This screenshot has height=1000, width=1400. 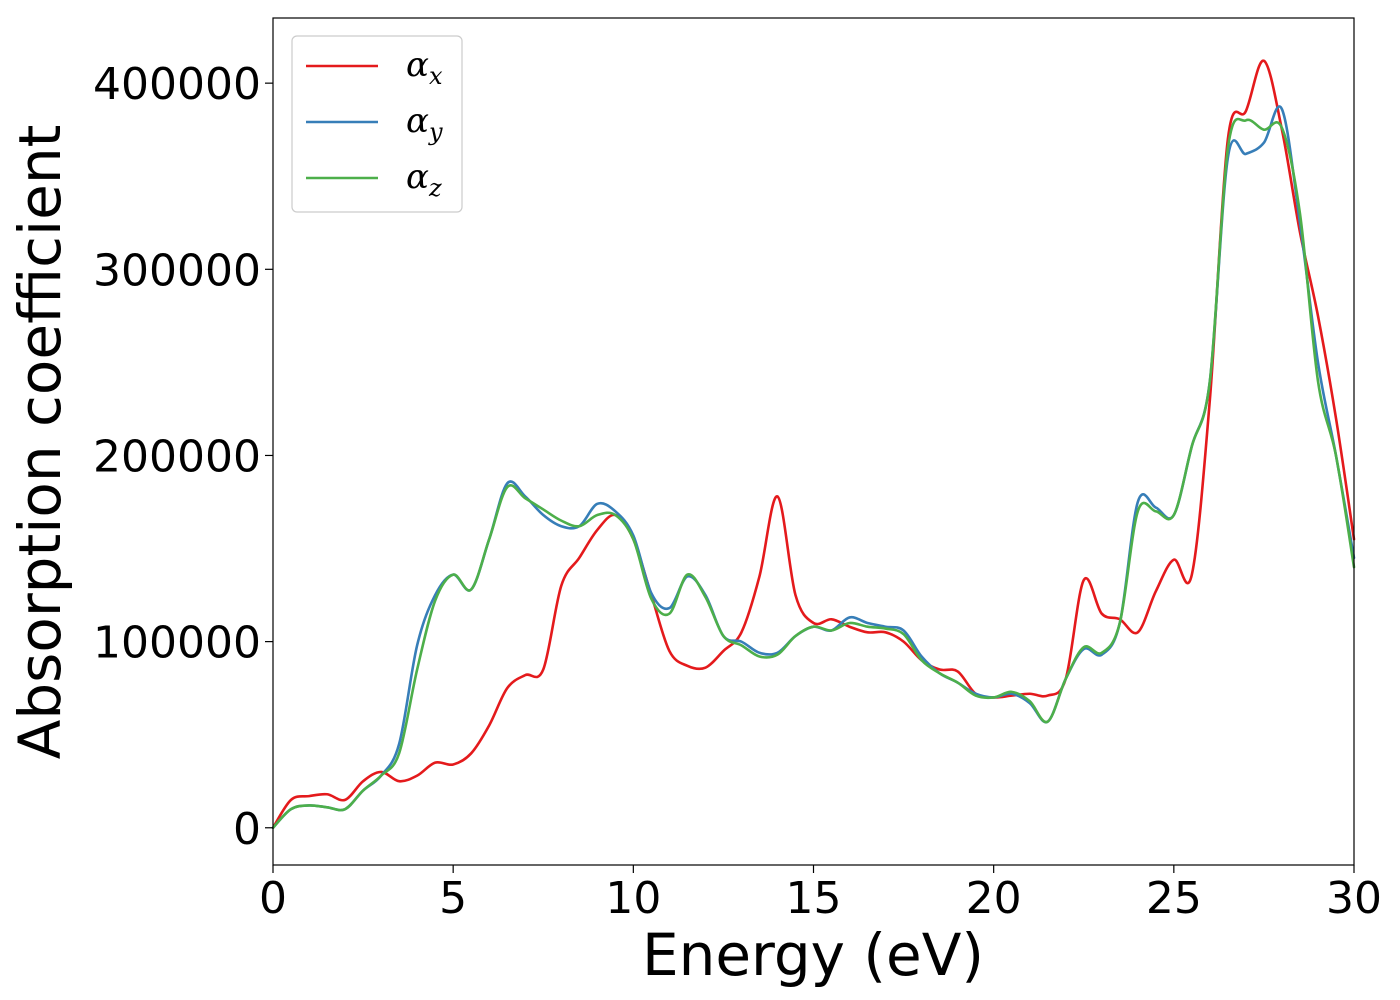 What do you see at coordinates (273, 898) in the screenshot?
I see `x-tick-label: 0` at bounding box center [273, 898].